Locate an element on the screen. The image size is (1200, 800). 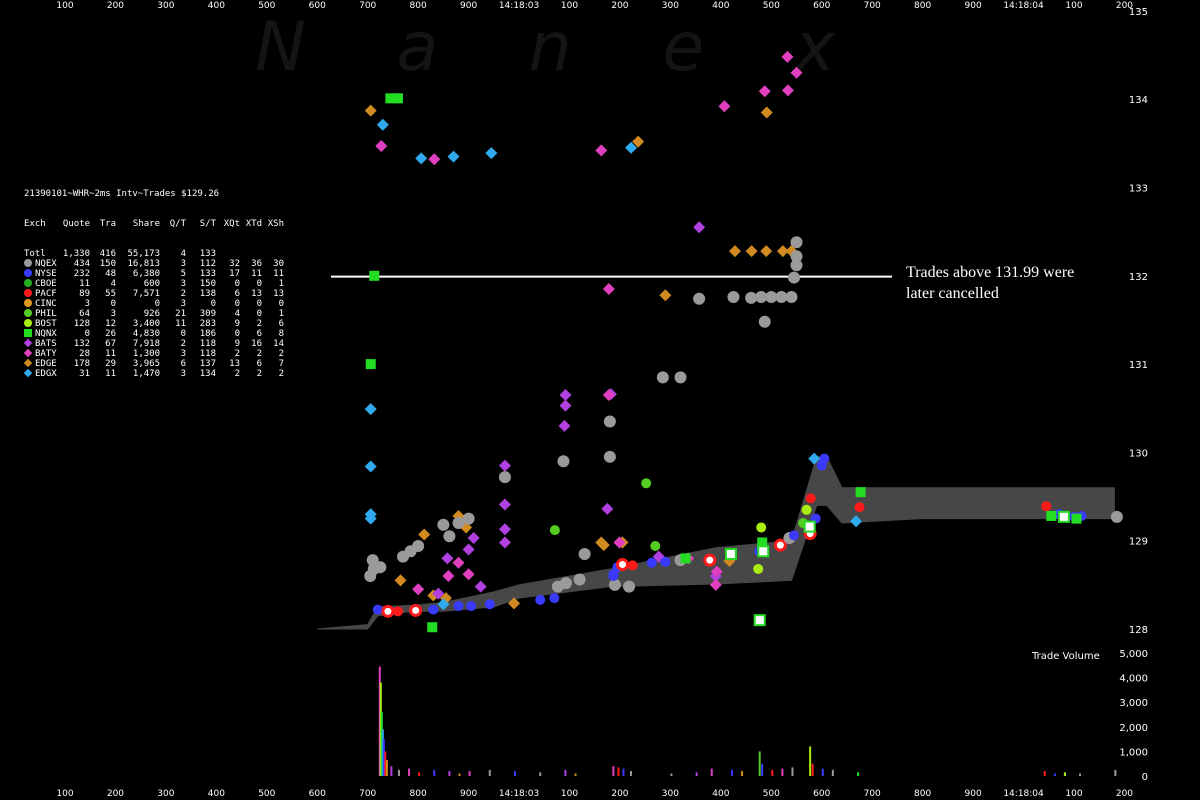
price-tick-label: 135 is located at coordinates (1138, 12).